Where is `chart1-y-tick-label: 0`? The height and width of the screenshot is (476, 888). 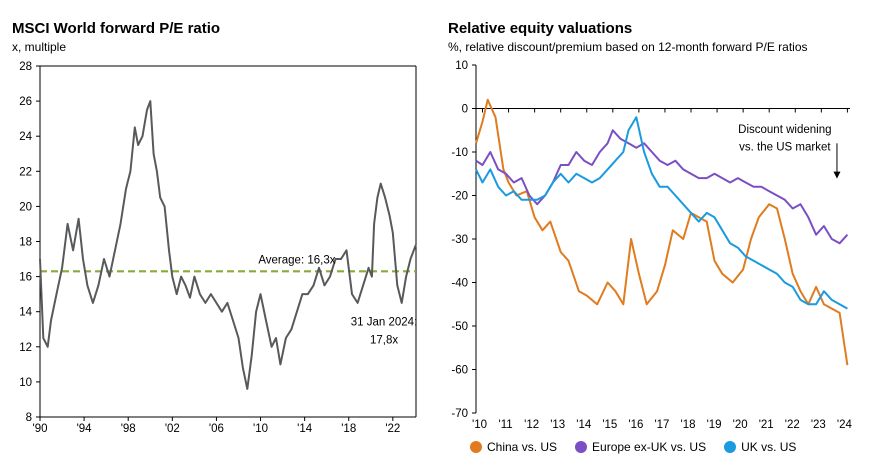
chart1-y-tick-label: 0 is located at coordinates (465, 110).